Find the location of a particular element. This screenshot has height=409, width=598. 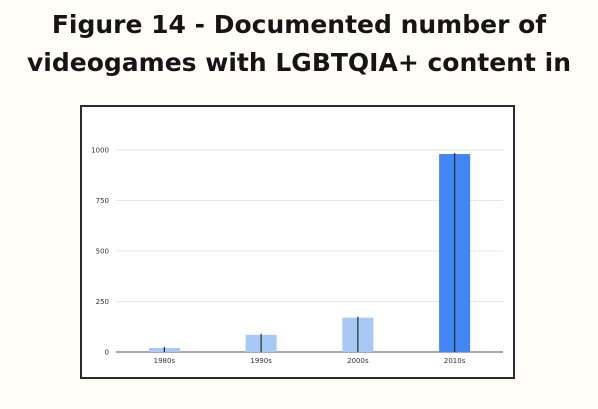

chart-title-line-1: Figure 14 - Documented number of is located at coordinates (299, 24).